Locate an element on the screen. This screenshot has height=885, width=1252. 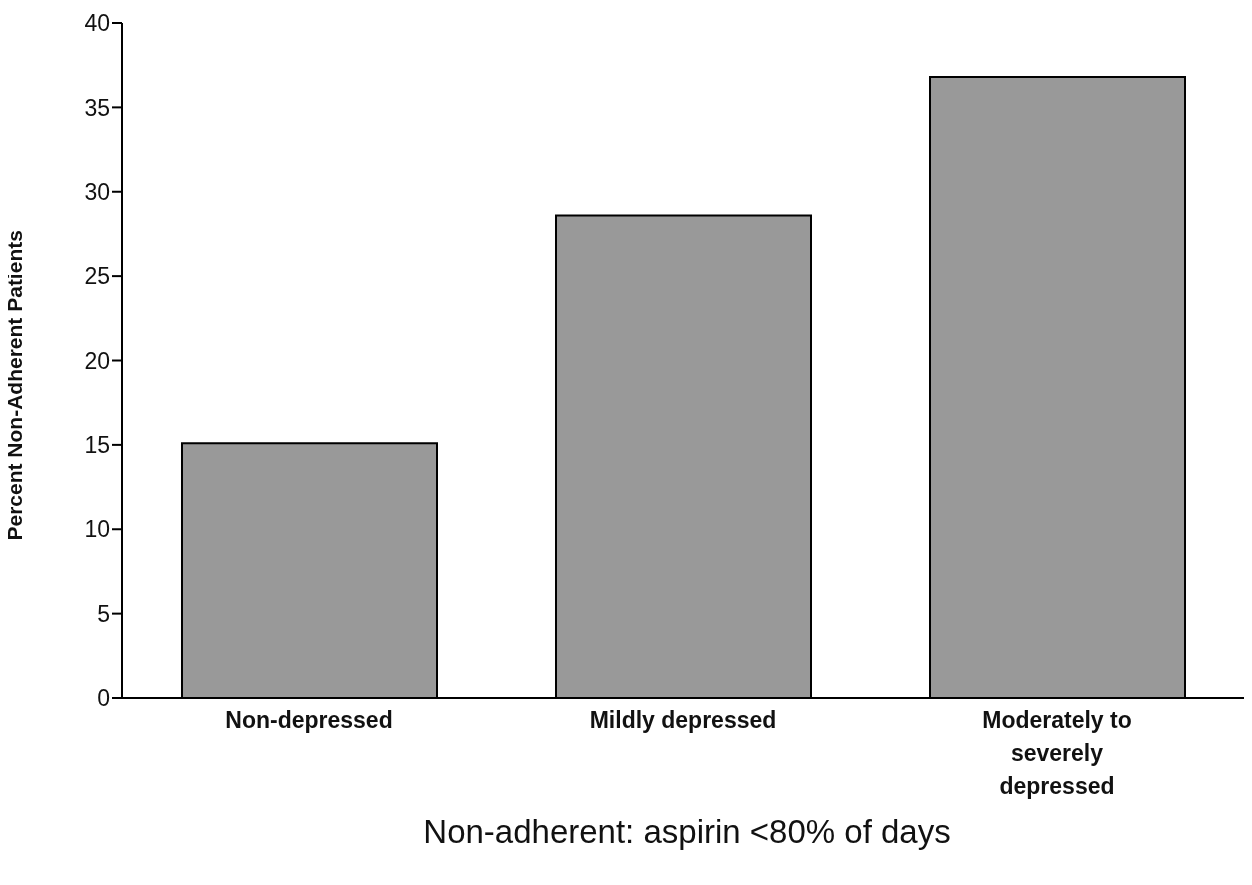
y-tick-label: 15 is located at coordinates (97, 445).